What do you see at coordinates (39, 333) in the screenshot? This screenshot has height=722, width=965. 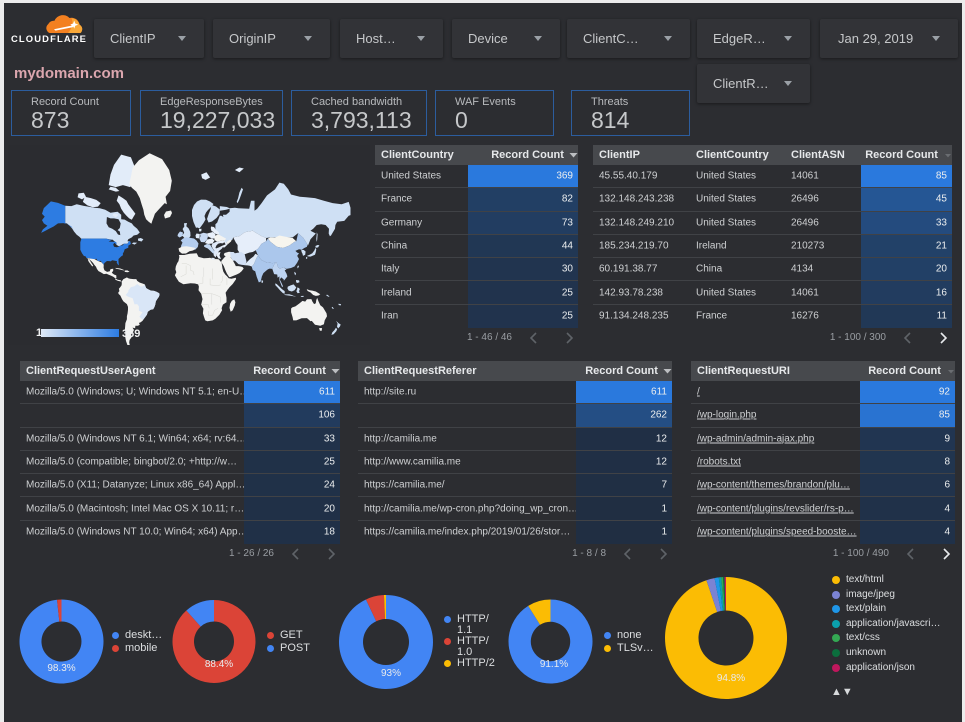 I see `svg-text: 1` at bounding box center [39, 333].